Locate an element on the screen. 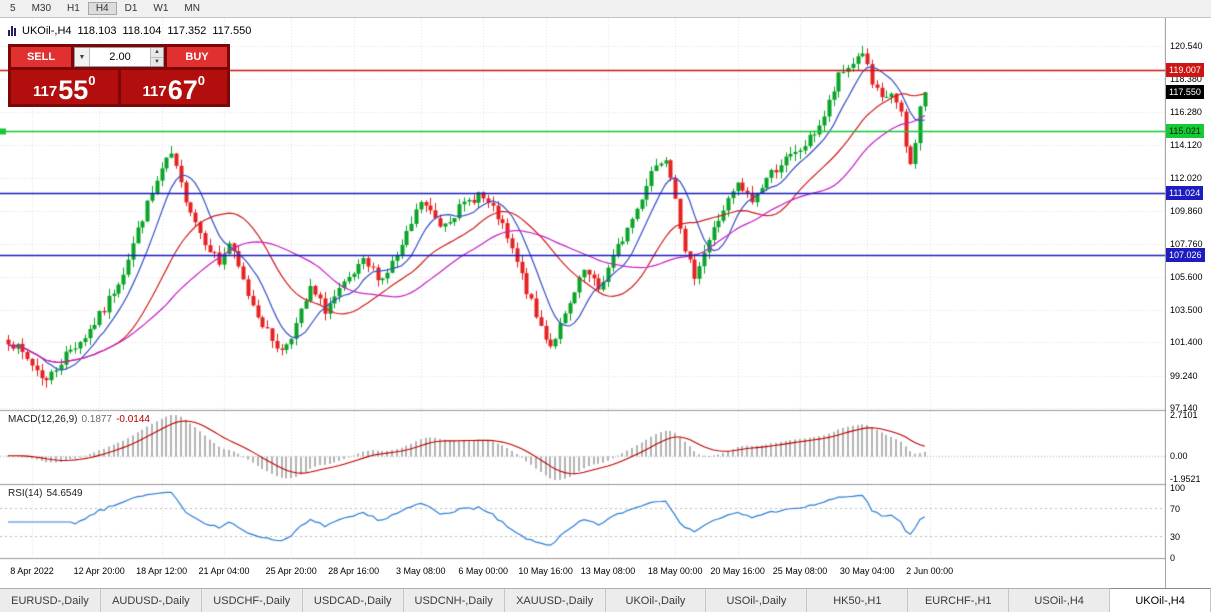 The width and height of the screenshot is (1211, 612). price-tick: 99.240 is located at coordinates (1184, 376).